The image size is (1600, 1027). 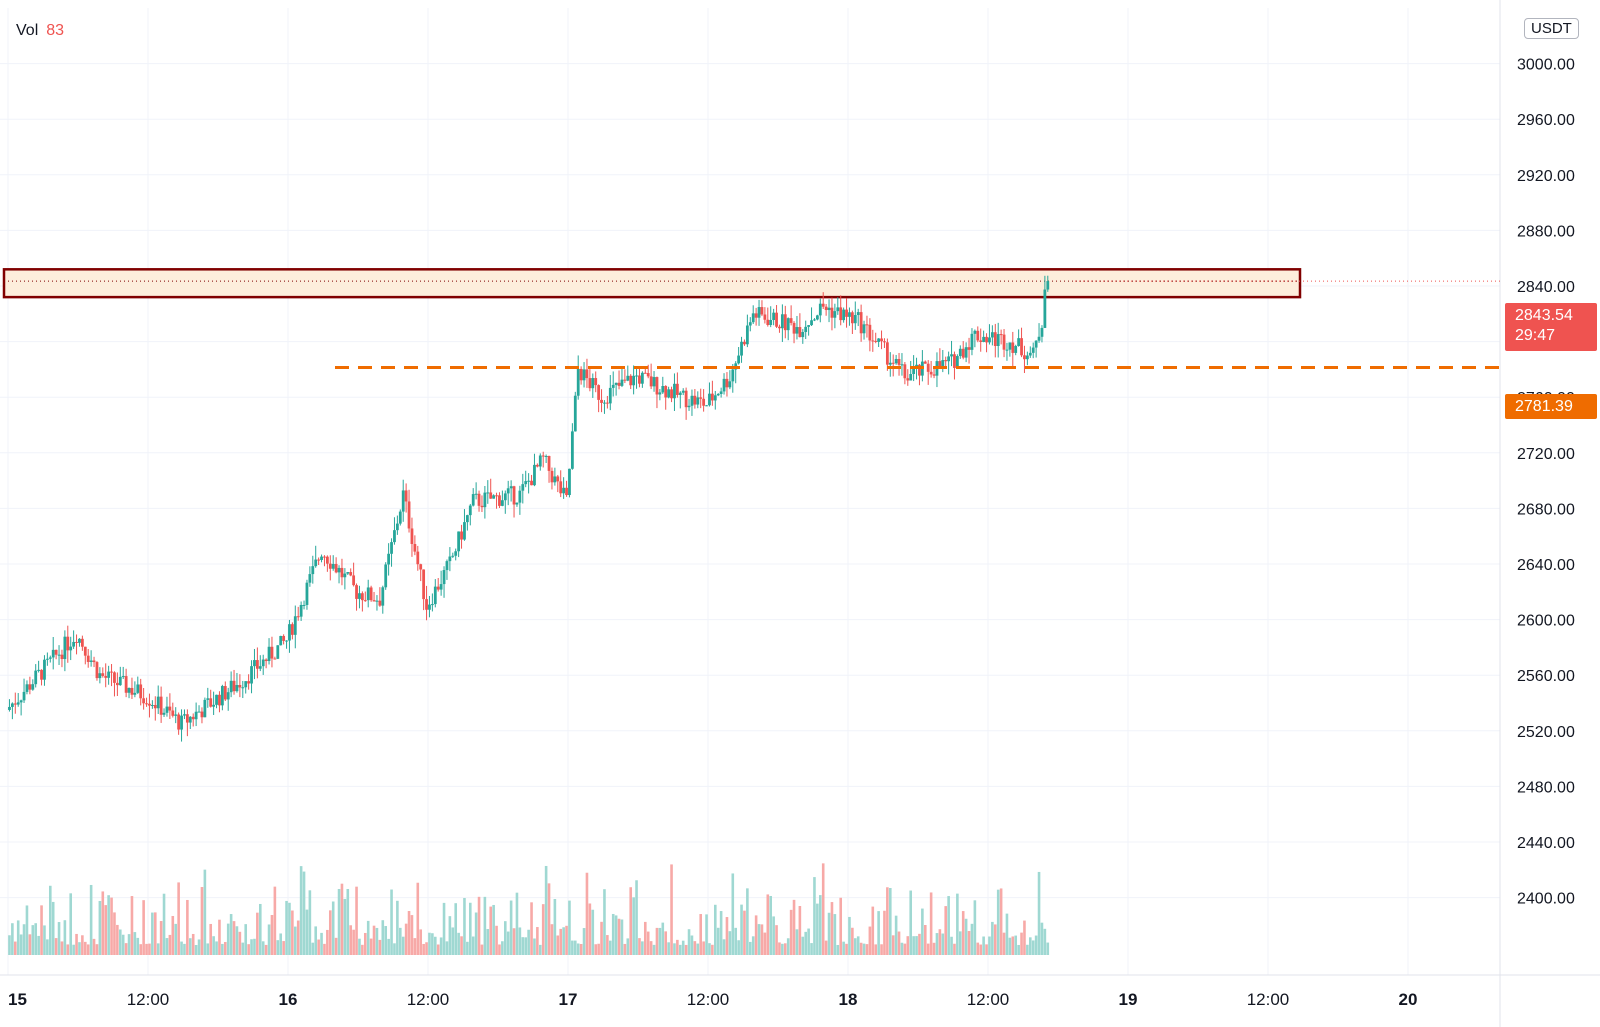 What do you see at coordinates (1546, 120) in the screenshot?
I see `price-tick-label: 2960.00` at bounding box center [1546, 120].